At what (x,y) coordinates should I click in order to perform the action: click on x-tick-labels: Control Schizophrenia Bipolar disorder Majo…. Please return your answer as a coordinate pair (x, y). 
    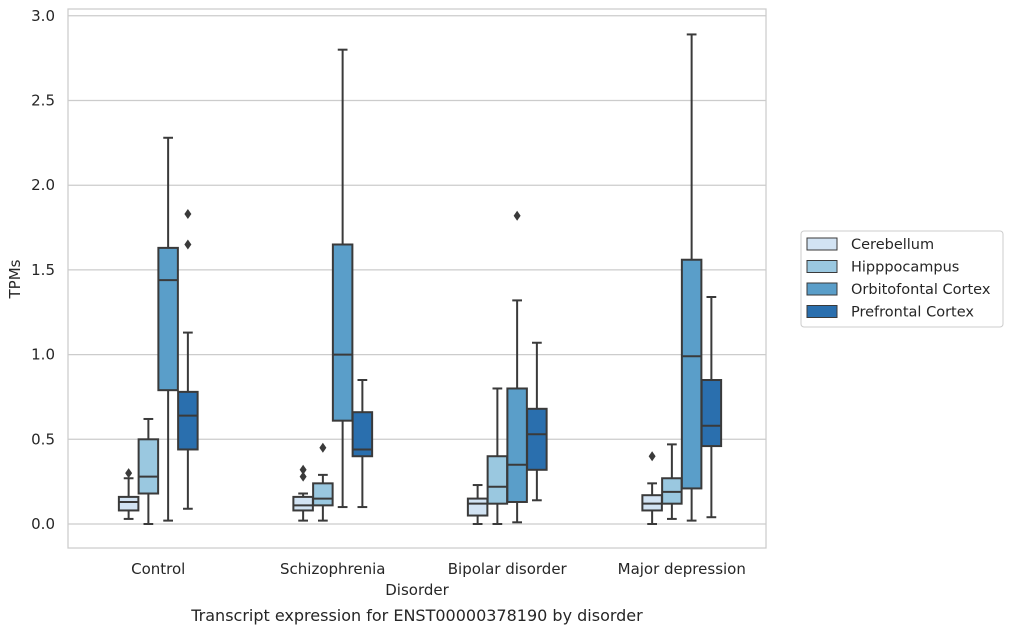
    Looking at the image, I should click on (438, 569).